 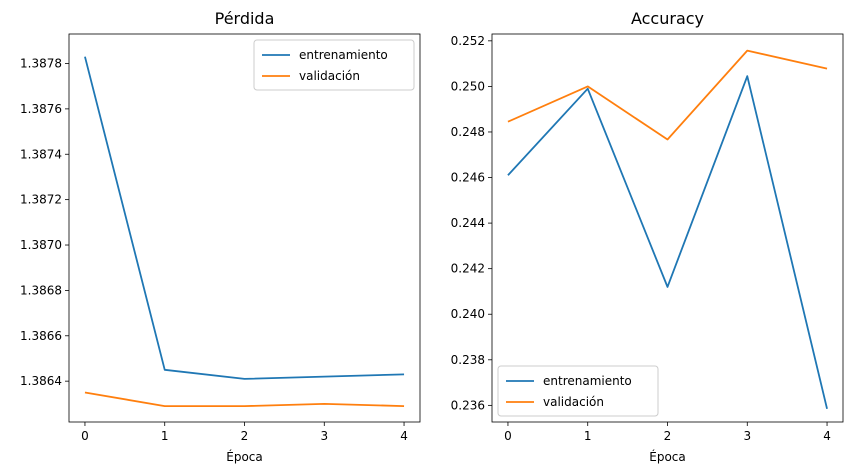 I want to click on y-tick-label: 0.240, so click(x=468, y=314).